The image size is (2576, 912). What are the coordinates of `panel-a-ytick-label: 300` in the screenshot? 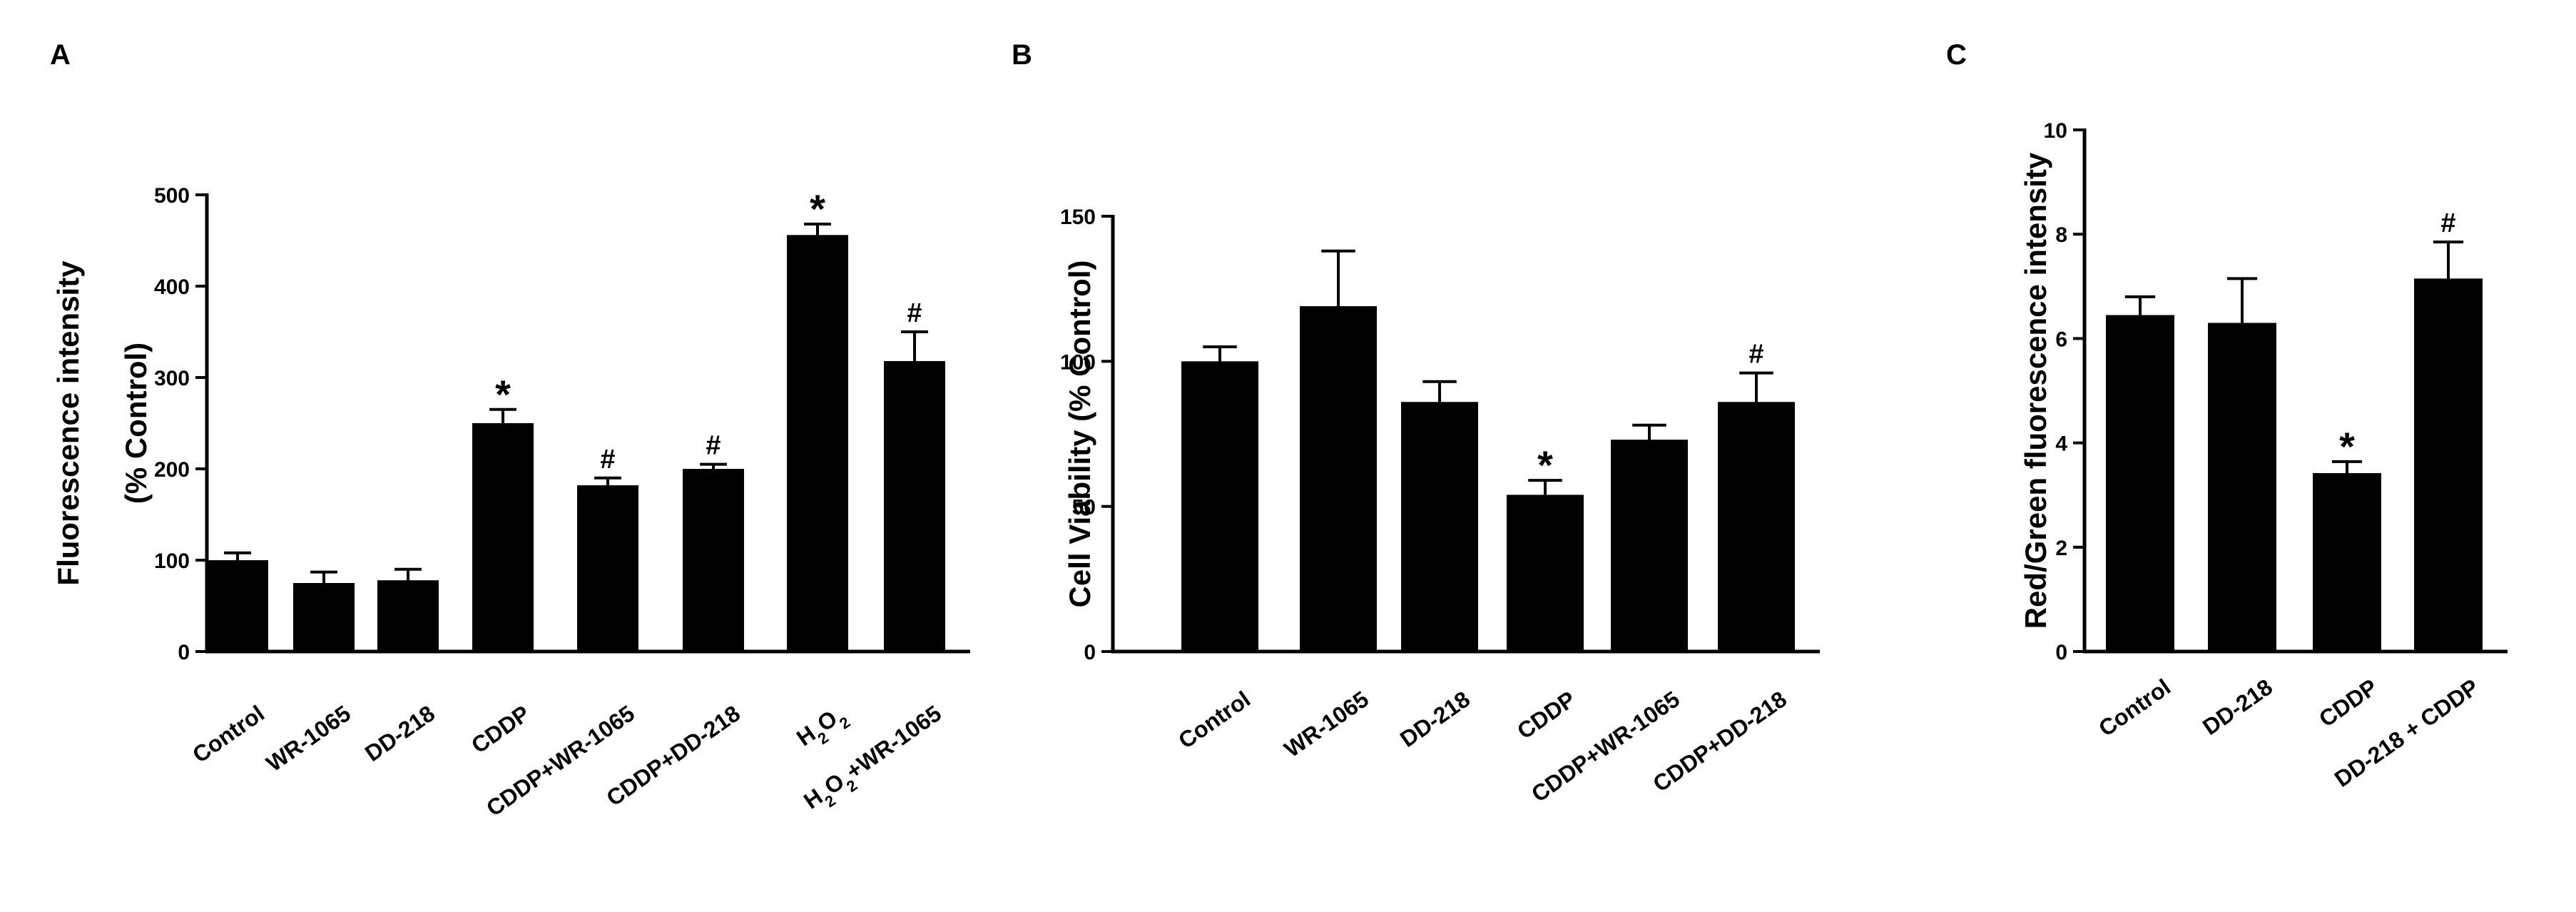 It's located at (172, 378).